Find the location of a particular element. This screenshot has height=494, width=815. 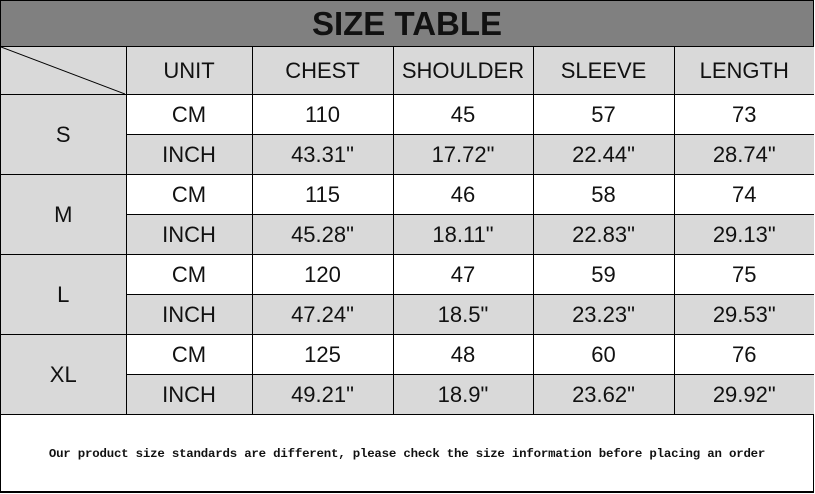

value-cell: 48 is located at coordinates (463, 354).